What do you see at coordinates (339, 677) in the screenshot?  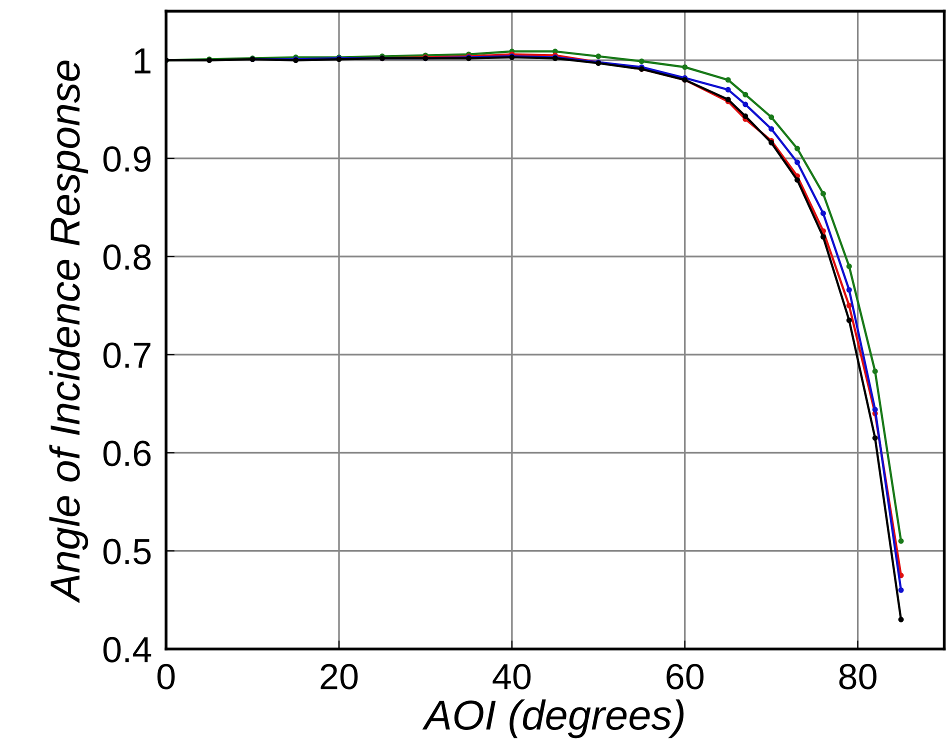 I see `x-tick-label: 20` at bounding box center [339, 677].